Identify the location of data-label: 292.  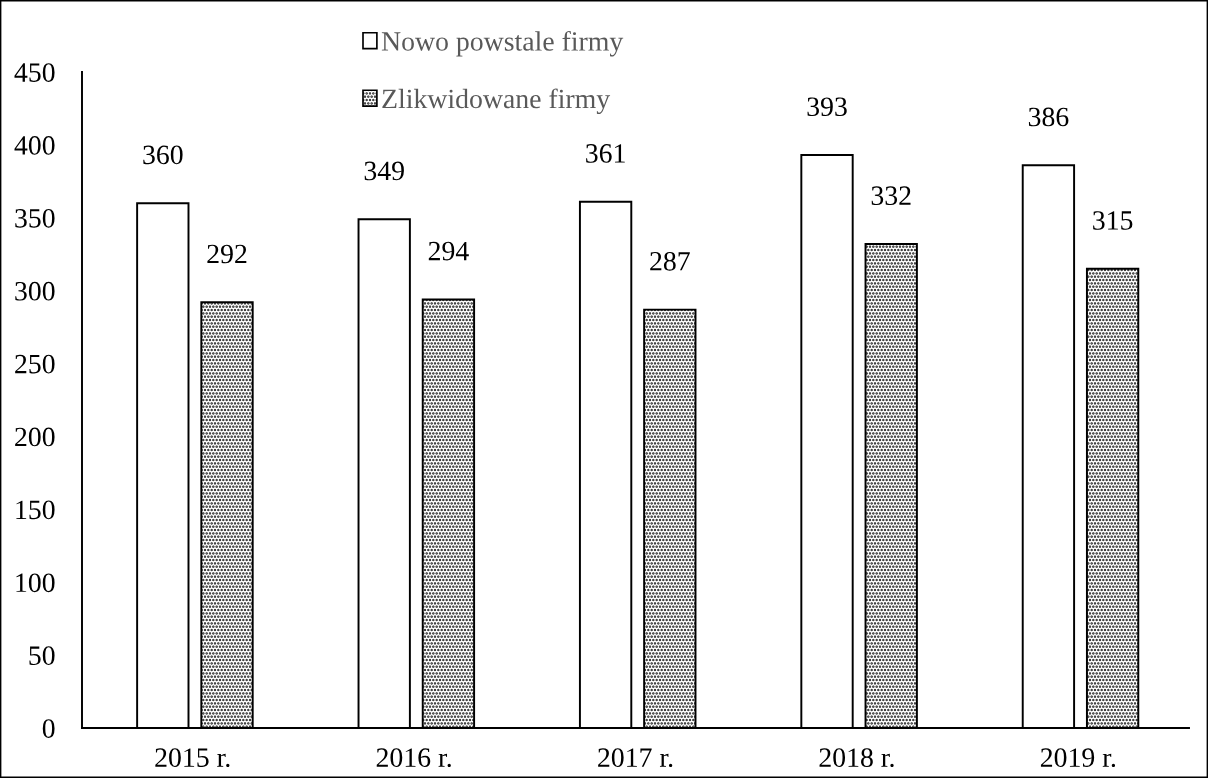
(227, 254).